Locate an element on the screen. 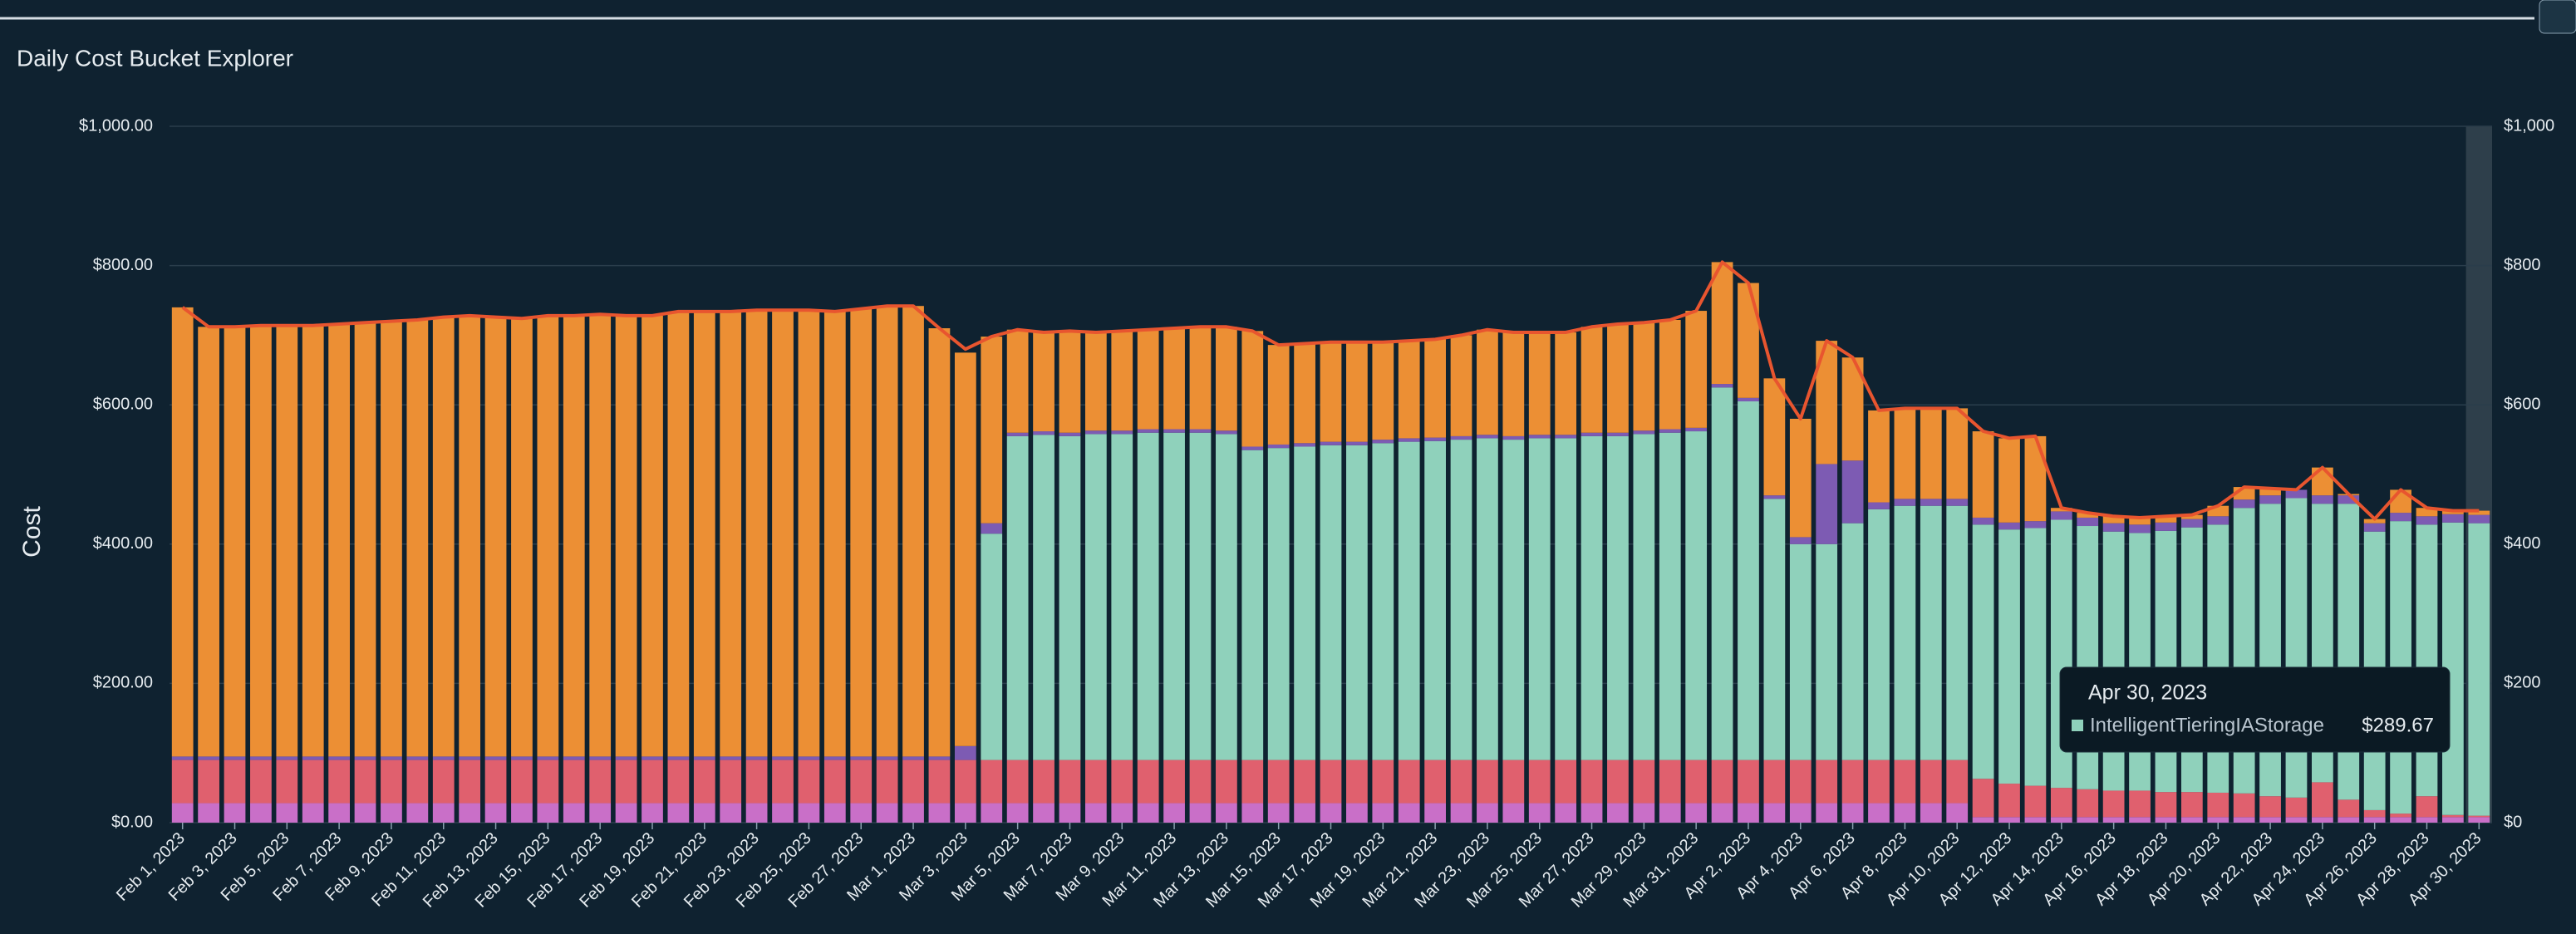 The width and height of the screenshot is (2576, 934). y-tick-label: $0.00 is located at coordinates (132, 822).